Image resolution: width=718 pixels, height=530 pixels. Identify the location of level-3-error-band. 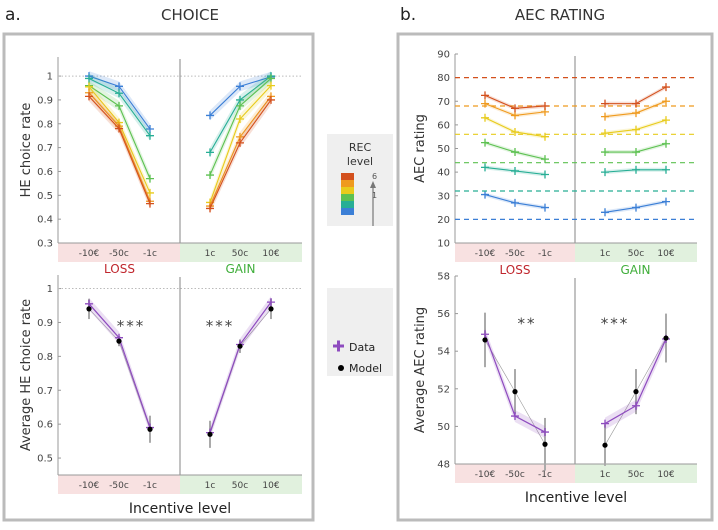
(635, 148).